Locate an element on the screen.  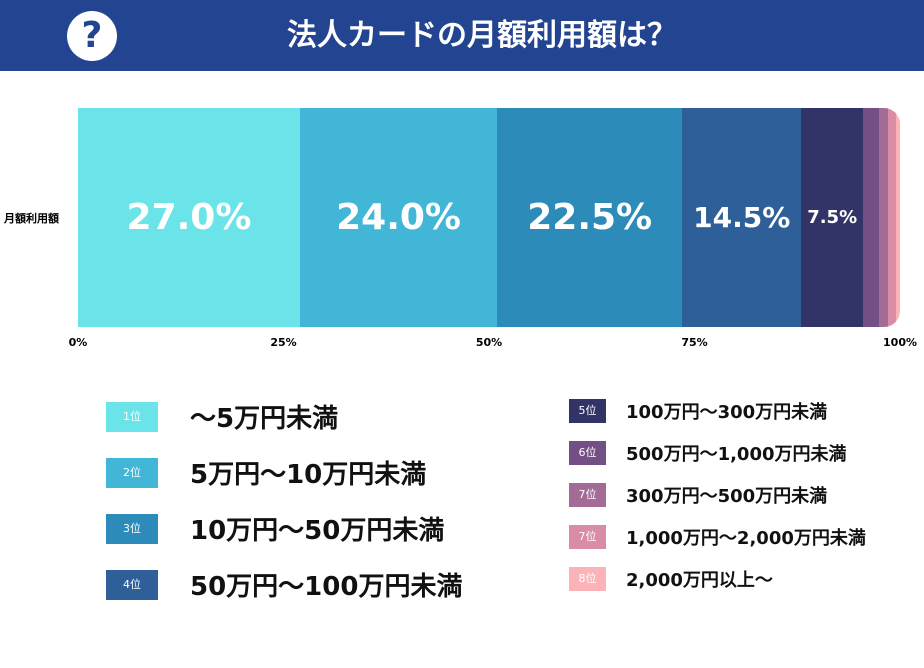
x-tick-label: 100% is located at coordinates (900, 342).